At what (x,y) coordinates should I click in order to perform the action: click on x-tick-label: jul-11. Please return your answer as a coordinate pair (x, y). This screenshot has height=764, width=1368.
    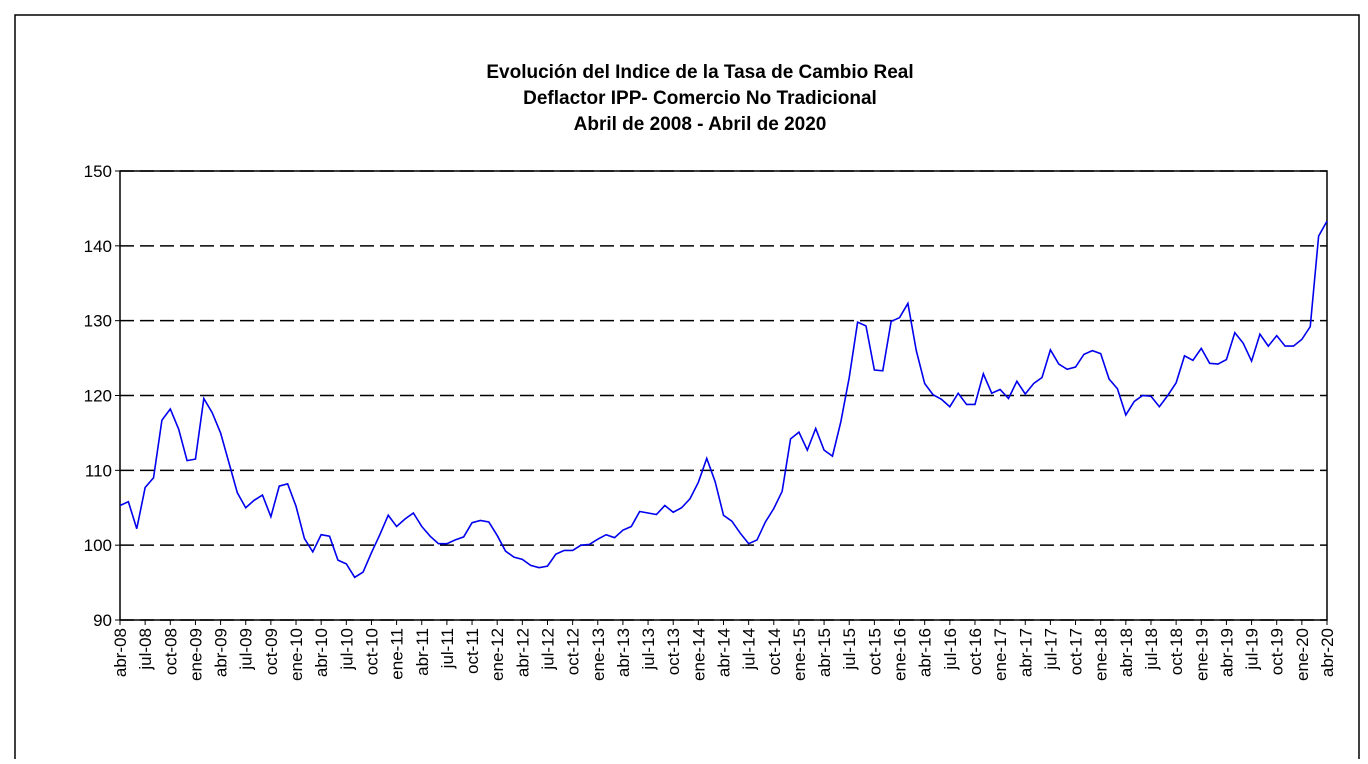
    Looking at the image, I should click on (447, 648).